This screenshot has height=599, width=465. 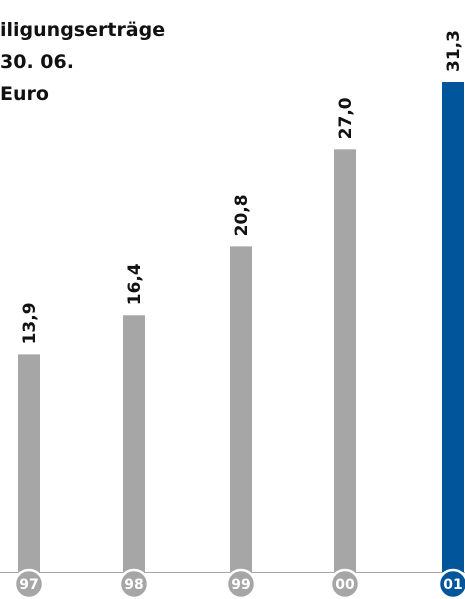 What do you see at coordinates (135, 284) in the screenshot?
I see `value-label-98: 16,4` at bounding box center [135, 284].